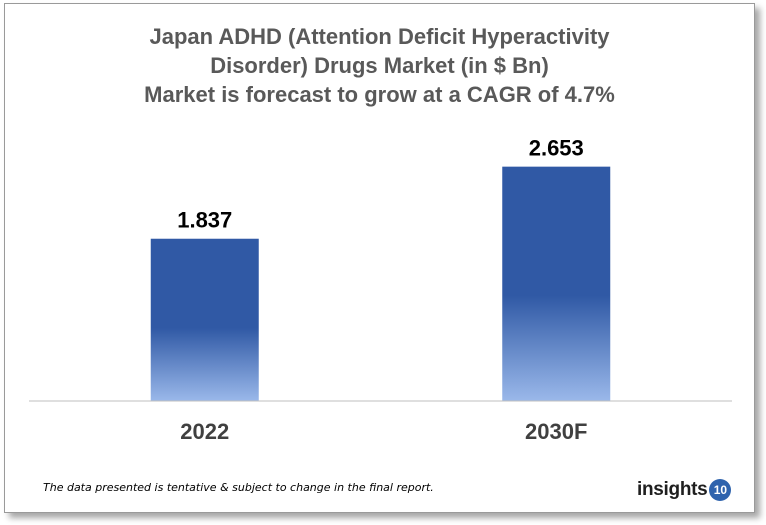 The image size is (766, 525). I want to click on x-tick-label-2030f: 2030F, so click(556, 431).